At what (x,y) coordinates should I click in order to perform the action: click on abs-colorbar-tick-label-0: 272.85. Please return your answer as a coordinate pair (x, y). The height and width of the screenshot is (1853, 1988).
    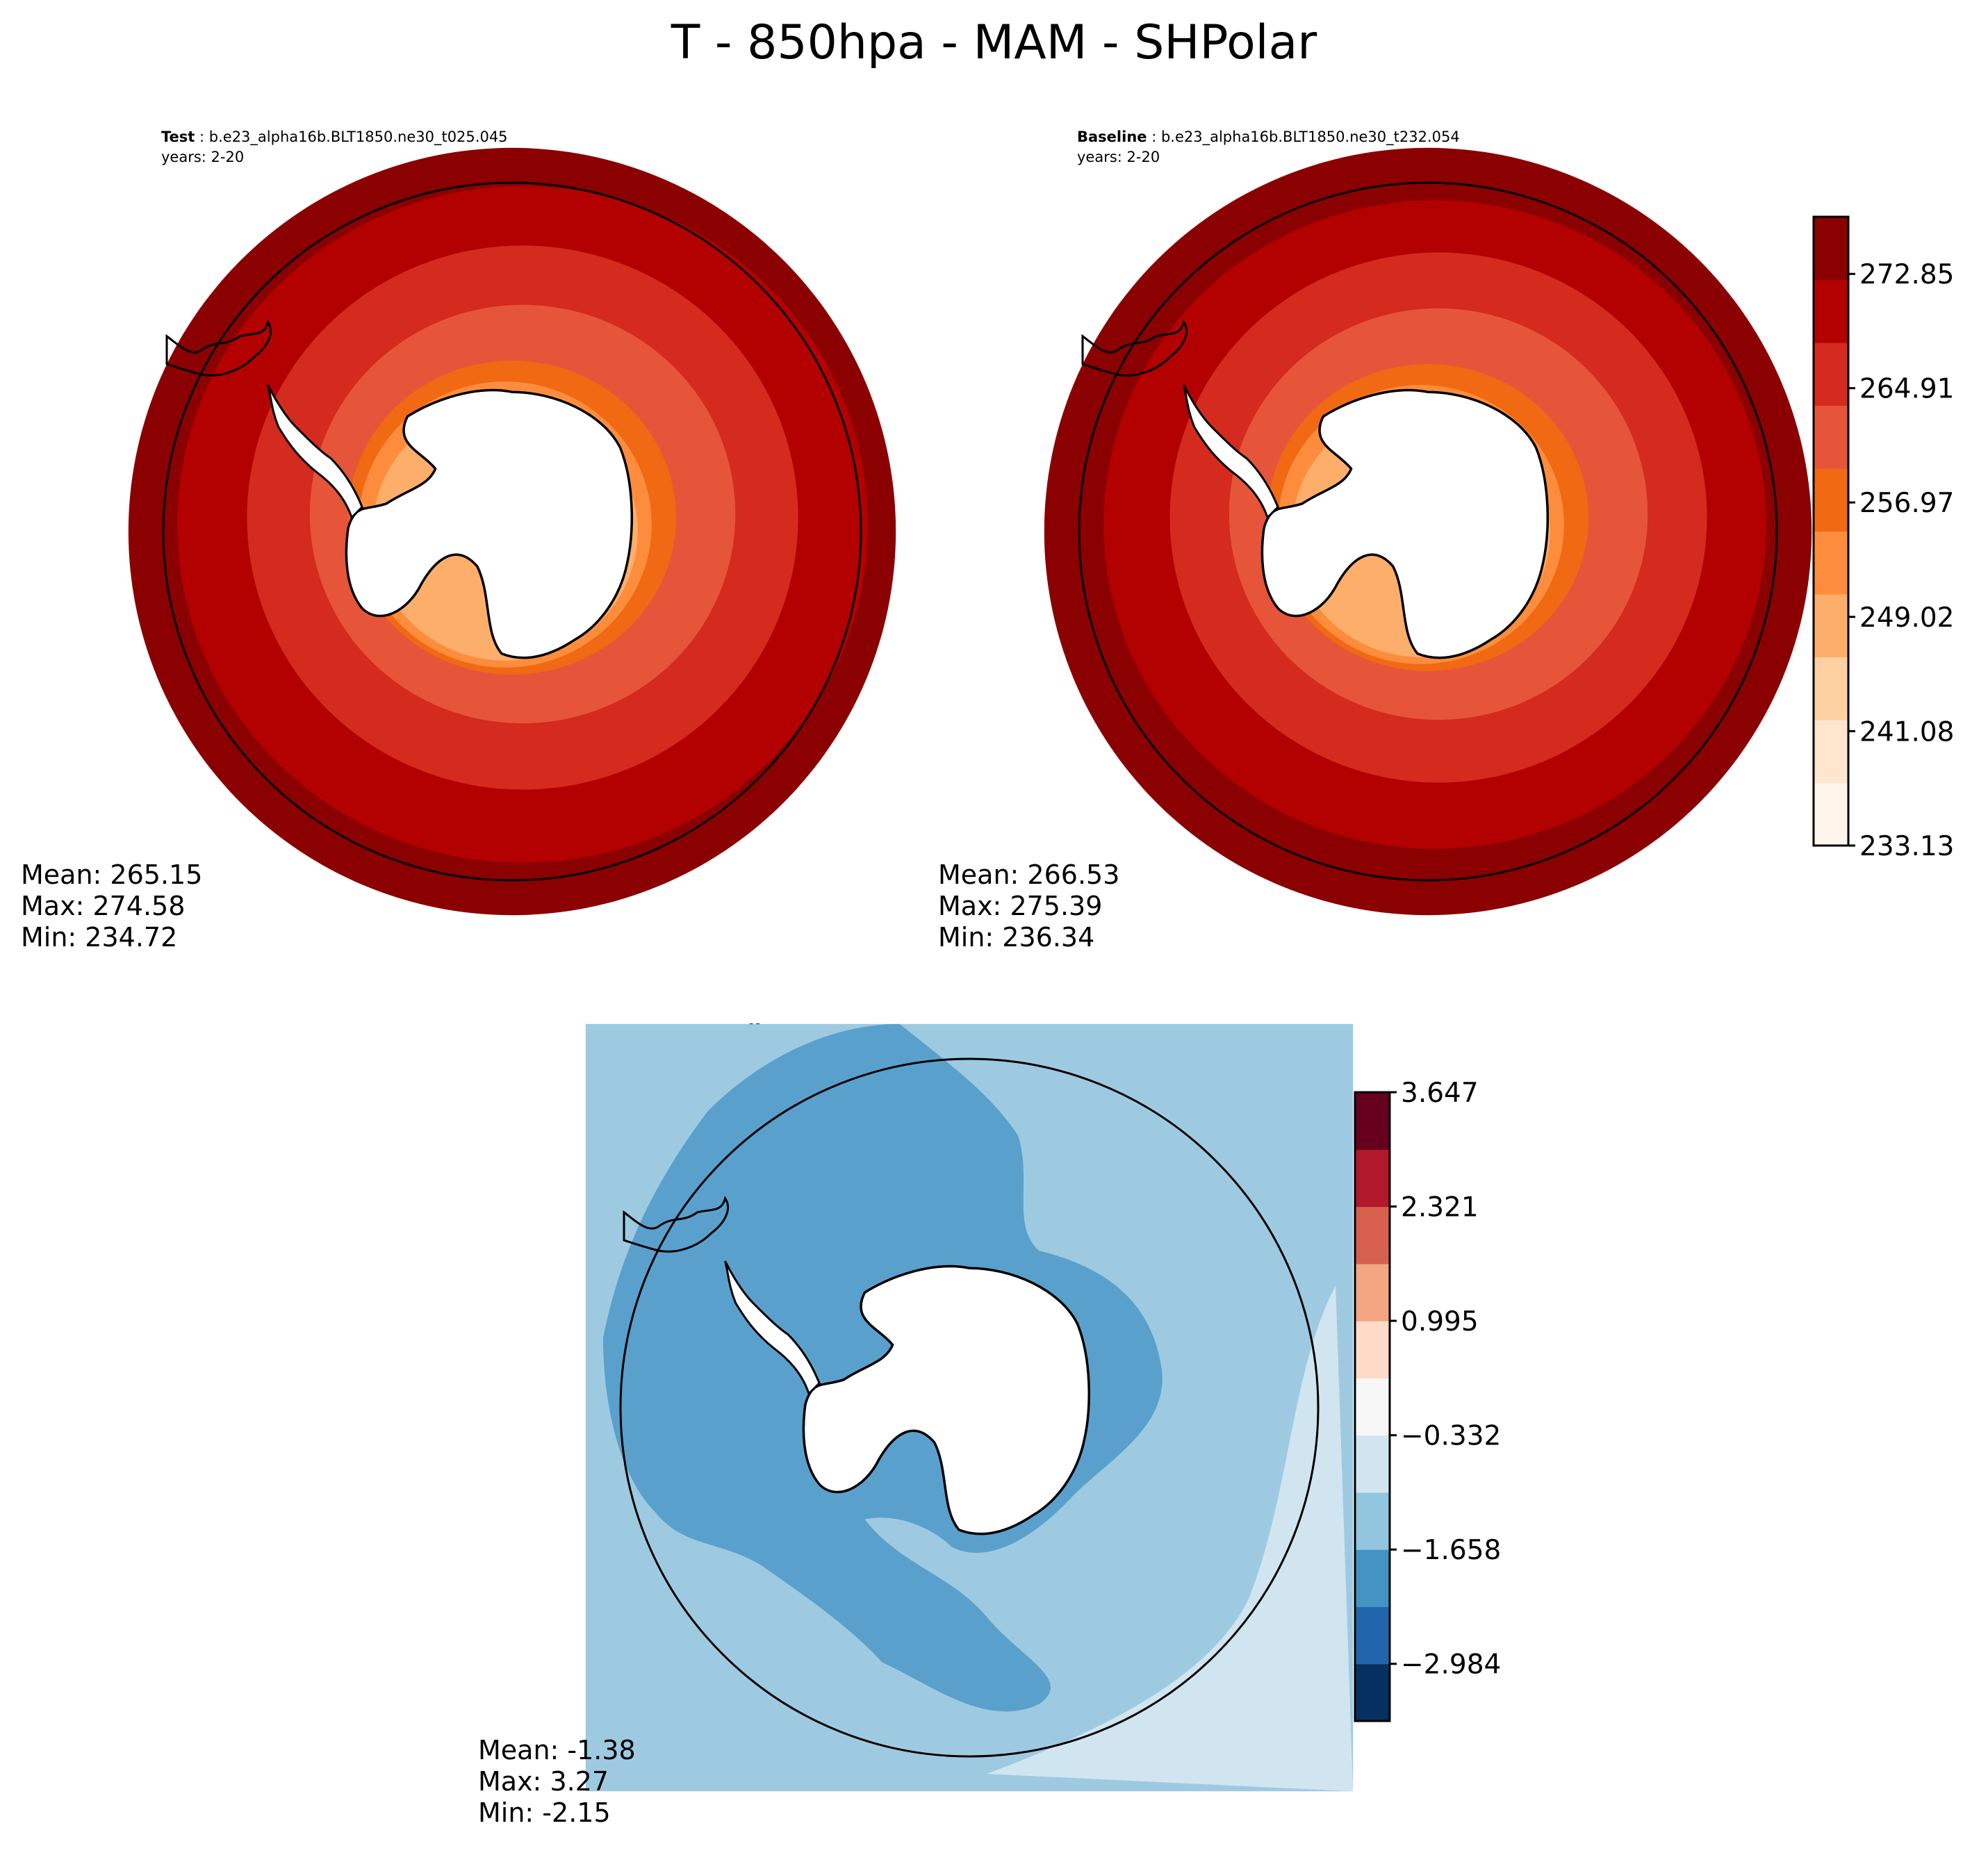
    Looking at the image, I should click on (1906, 274).